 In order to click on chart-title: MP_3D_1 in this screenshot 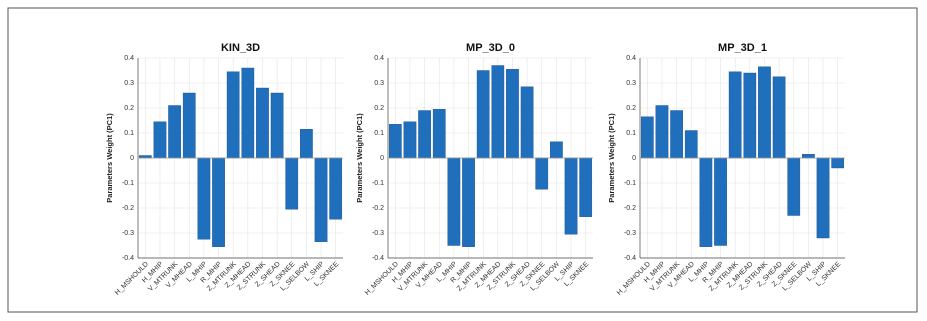, I will do `click(742, 48)`.